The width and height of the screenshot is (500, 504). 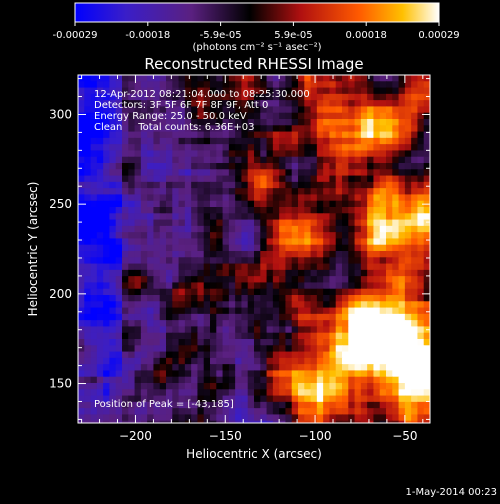 I want to click on info-energy-range: Energy Range: 25.0 - 50.0 keV, so click(x=170, y=116).